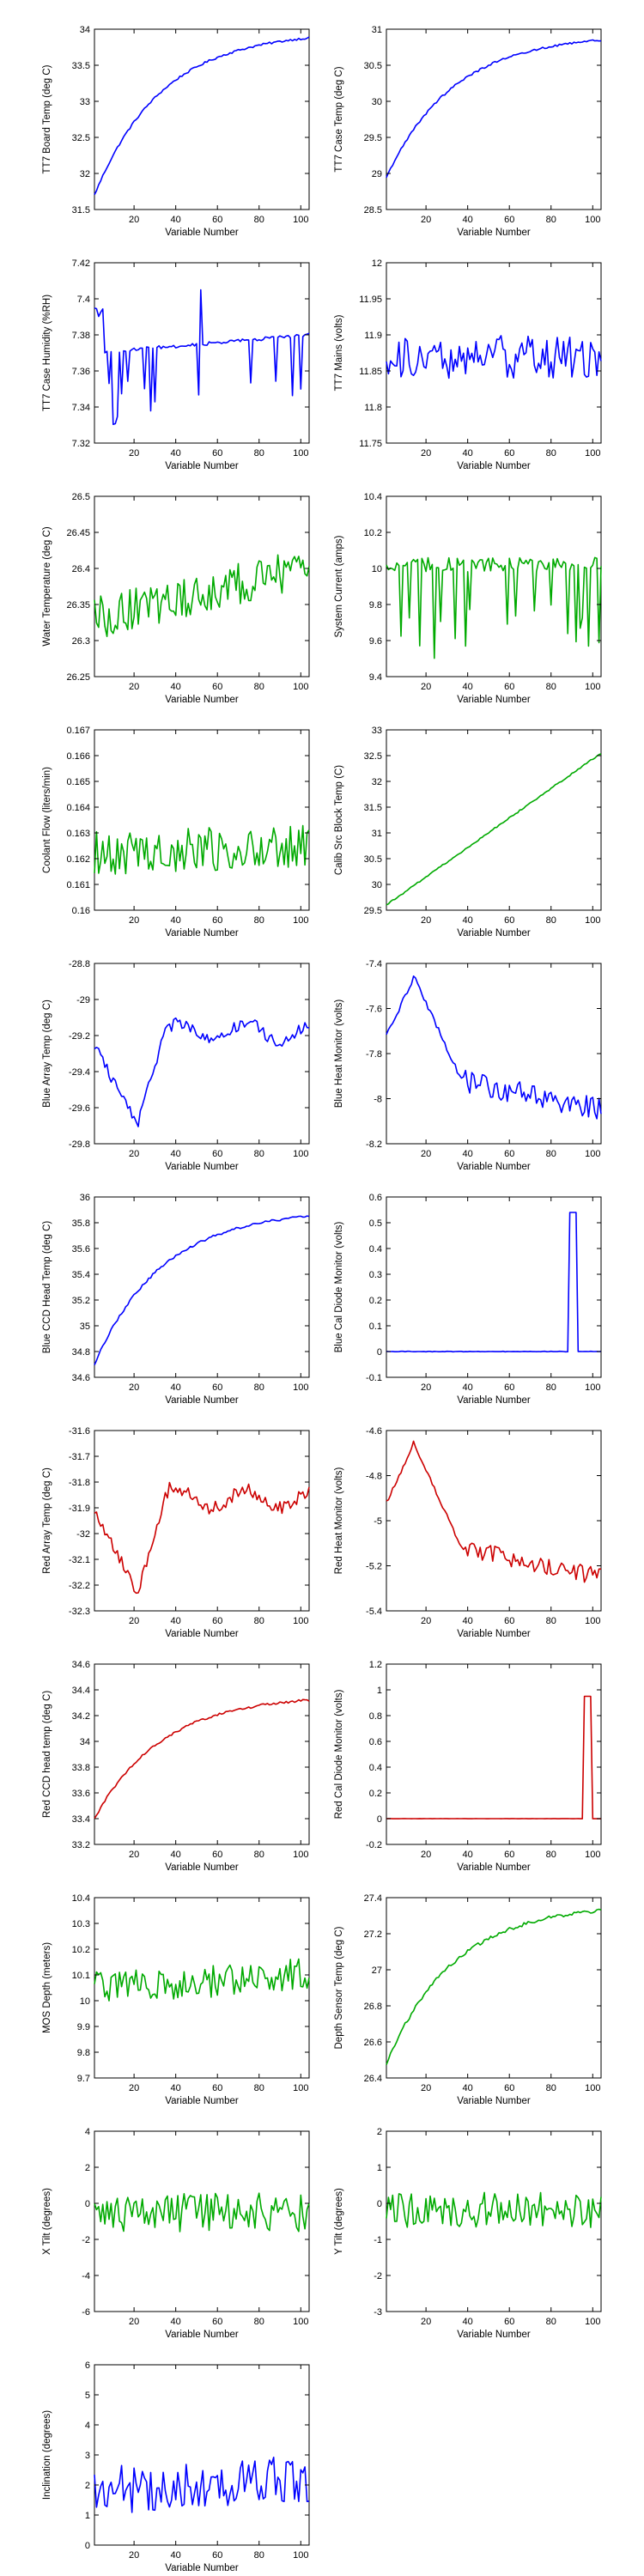  I want to click on y-tick-label: 33.4, so click(81, 1820).